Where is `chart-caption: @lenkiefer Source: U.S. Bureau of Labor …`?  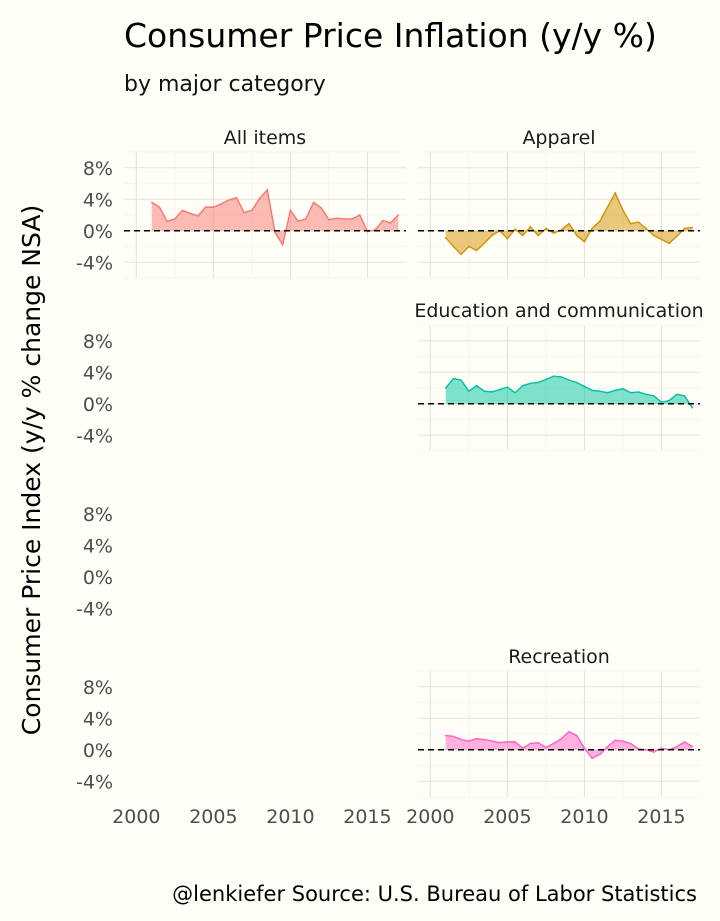
chart-caption: @lenkiefer Source: U.S. Bureau of Labor … is located at coordinates (434, 894).